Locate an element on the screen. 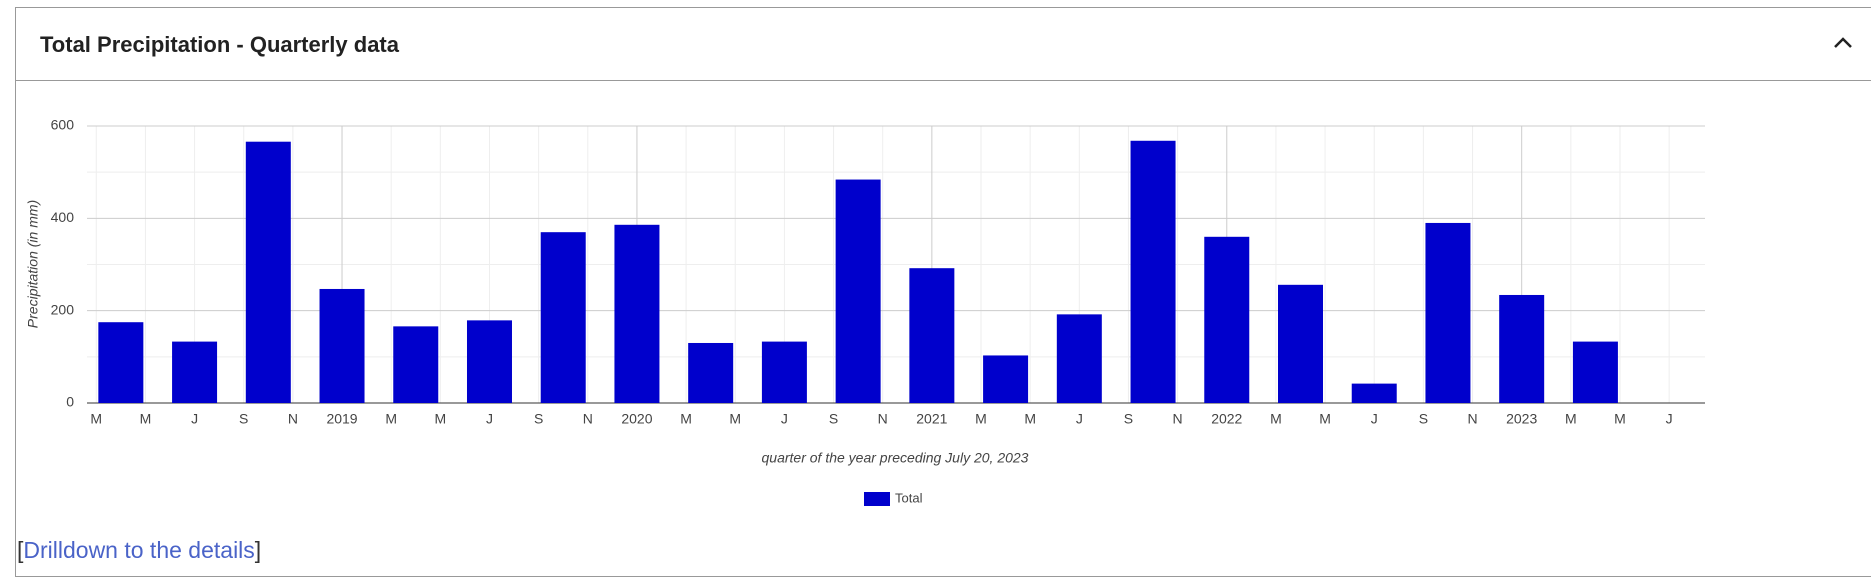 This screenshot has height=577, width=1871. y-tick-label: 0 is located at coordinates (70, 402).